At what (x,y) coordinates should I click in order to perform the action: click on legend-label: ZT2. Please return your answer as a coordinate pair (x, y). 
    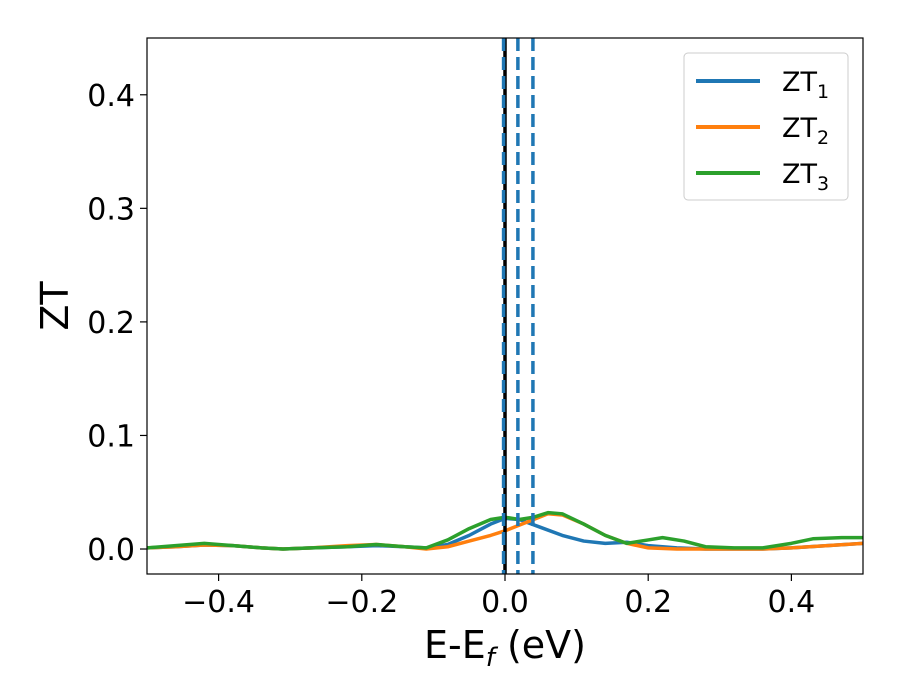
    Looking at the image, I should click on (805, 131).